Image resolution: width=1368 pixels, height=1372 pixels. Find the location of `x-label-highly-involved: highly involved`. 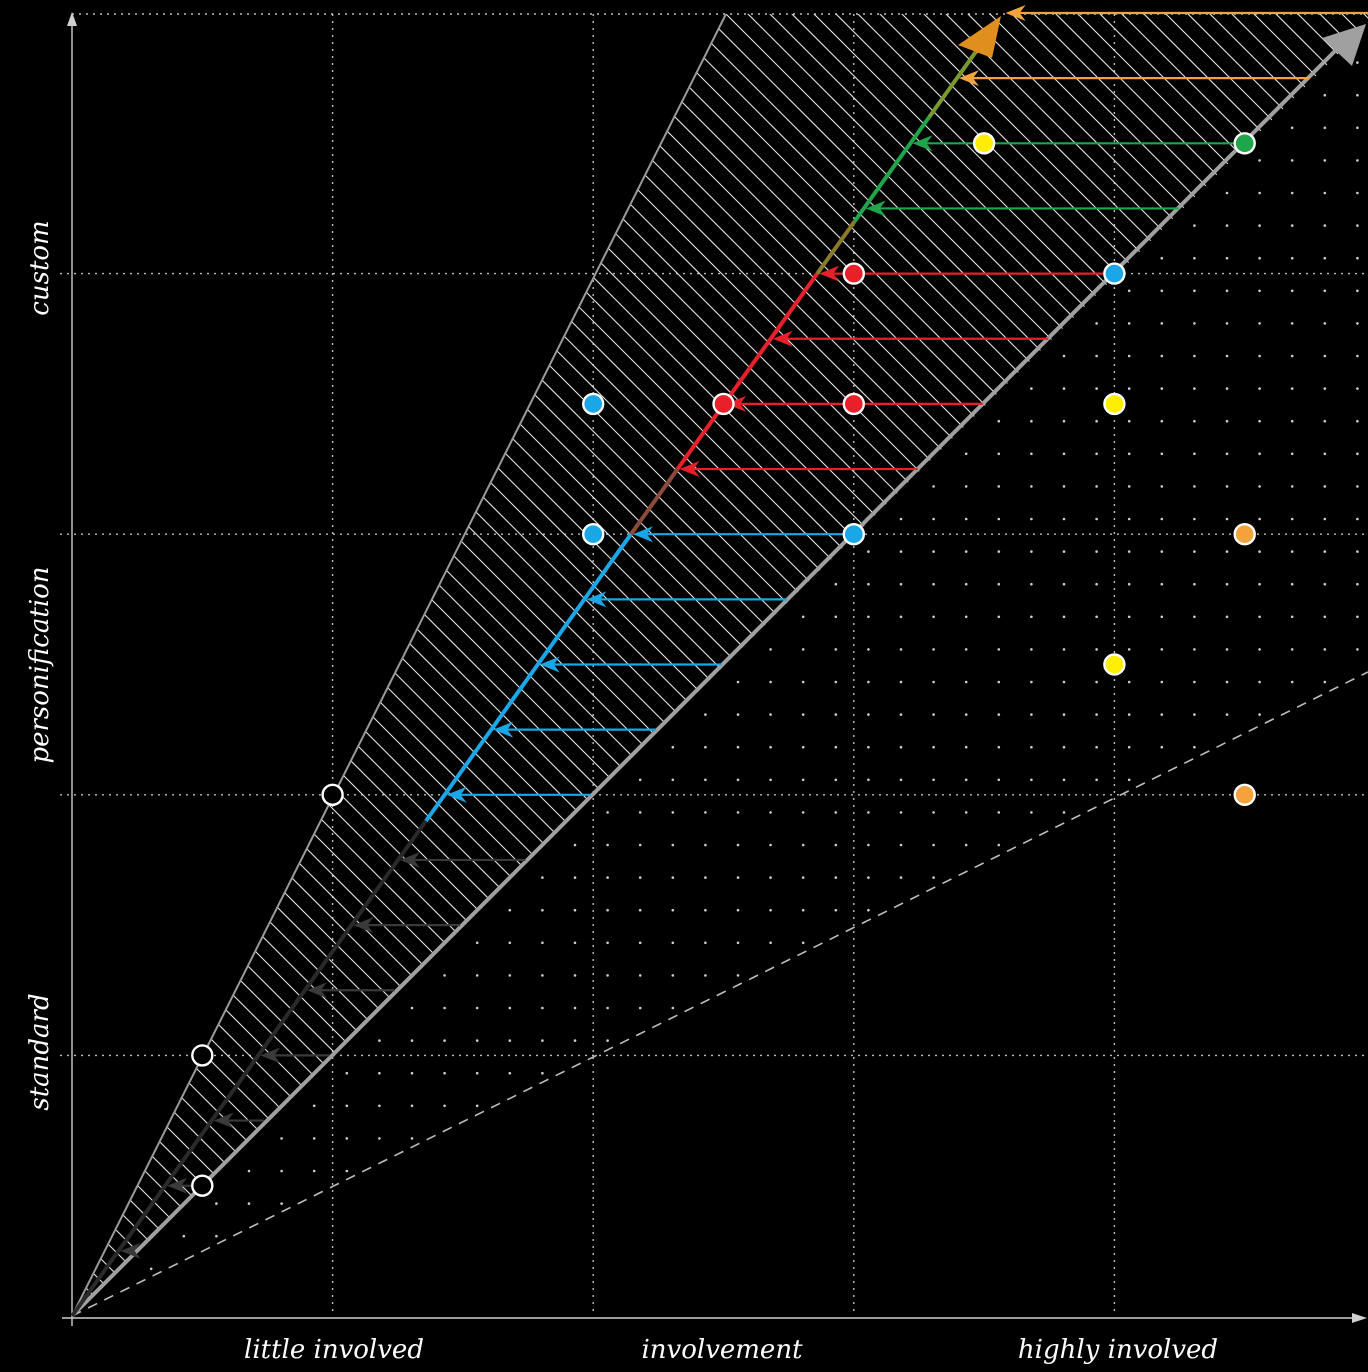

x-label-highly-involved: highly involved is located at coordinates (1118, 1350).